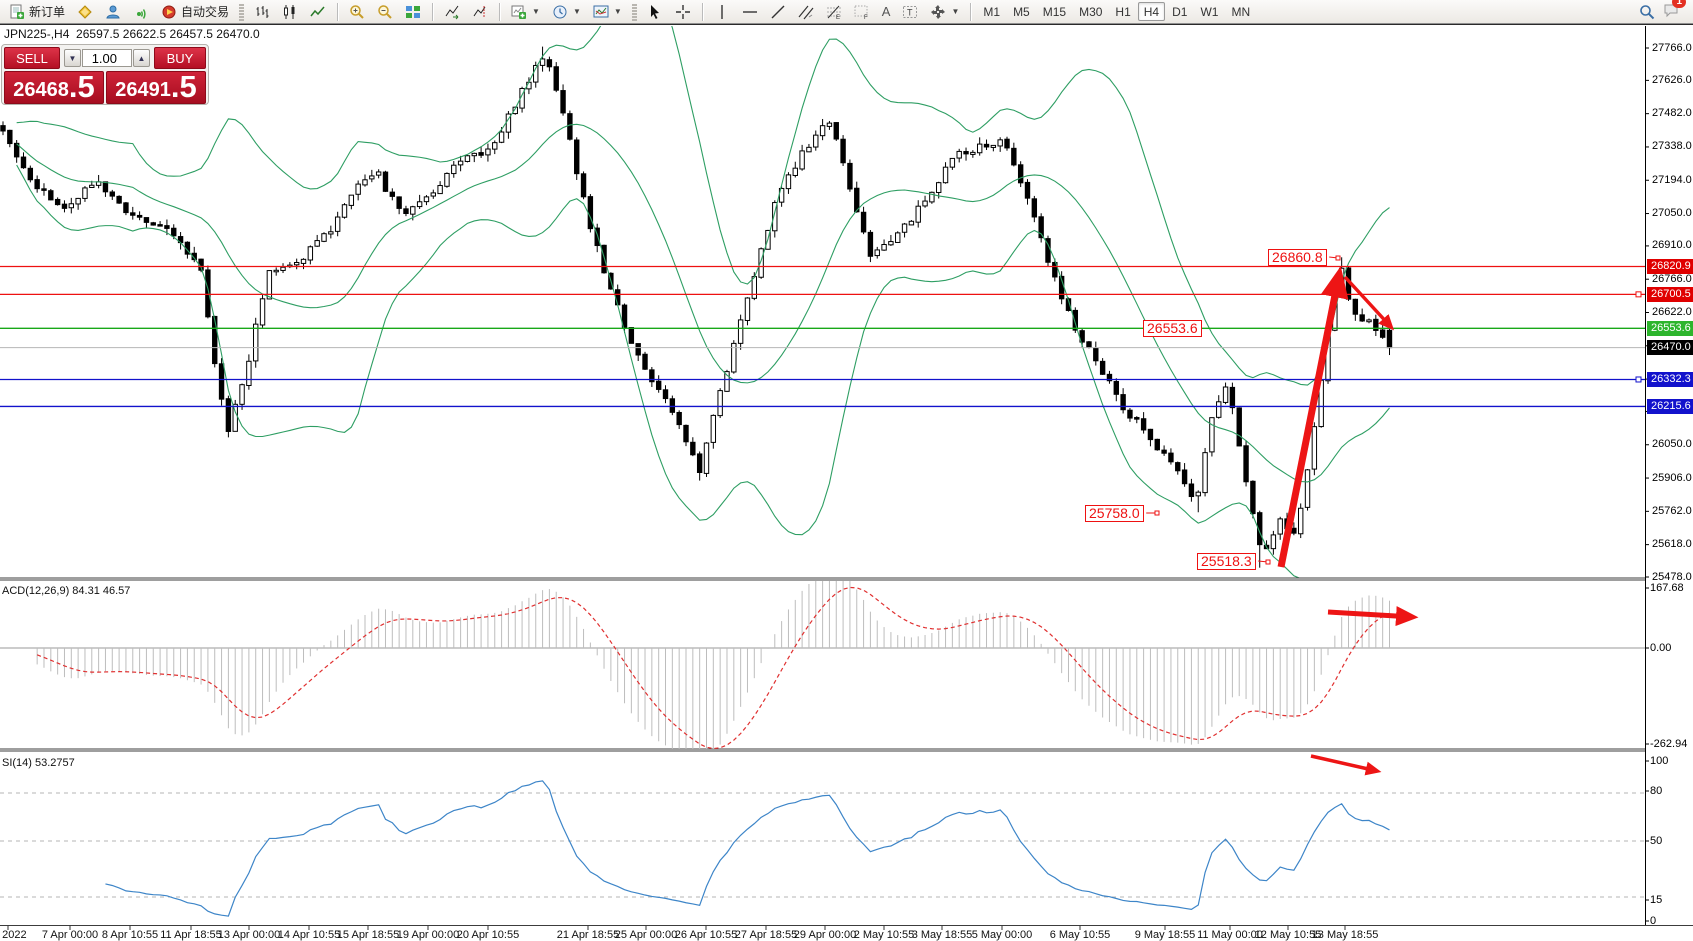 This screenshot has width=1693, height=941. I want to click on grid-button: F, so click(862, 12).